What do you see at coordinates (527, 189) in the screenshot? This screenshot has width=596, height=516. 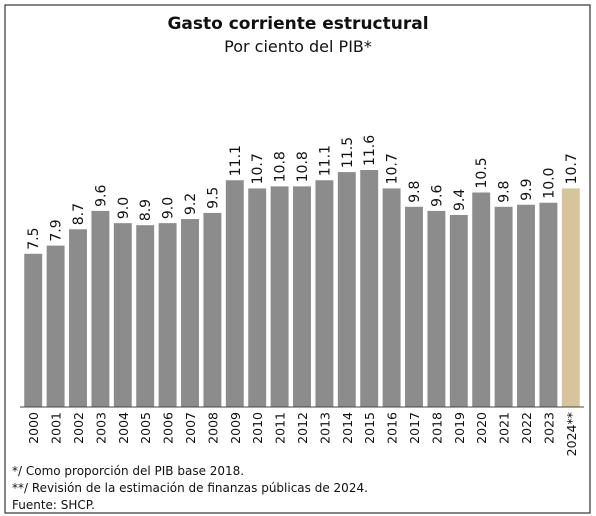 I see `value-label: 9.9` at bounding box center [527, 189].